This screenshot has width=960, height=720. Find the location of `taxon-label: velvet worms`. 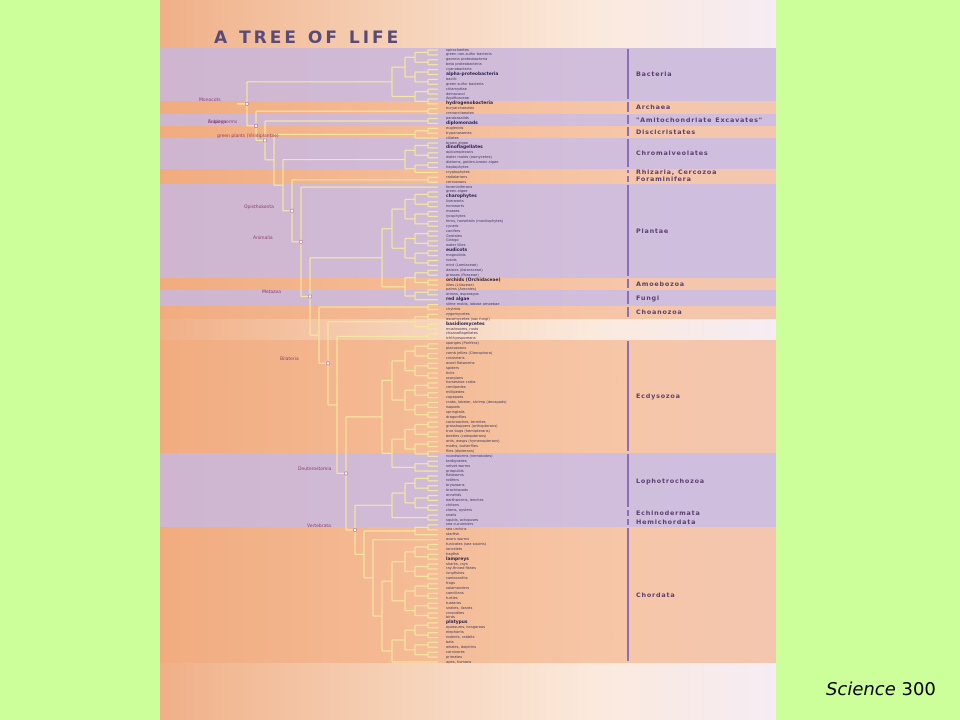

taxon-label: velvet worms is located at coordinates (458, 465).